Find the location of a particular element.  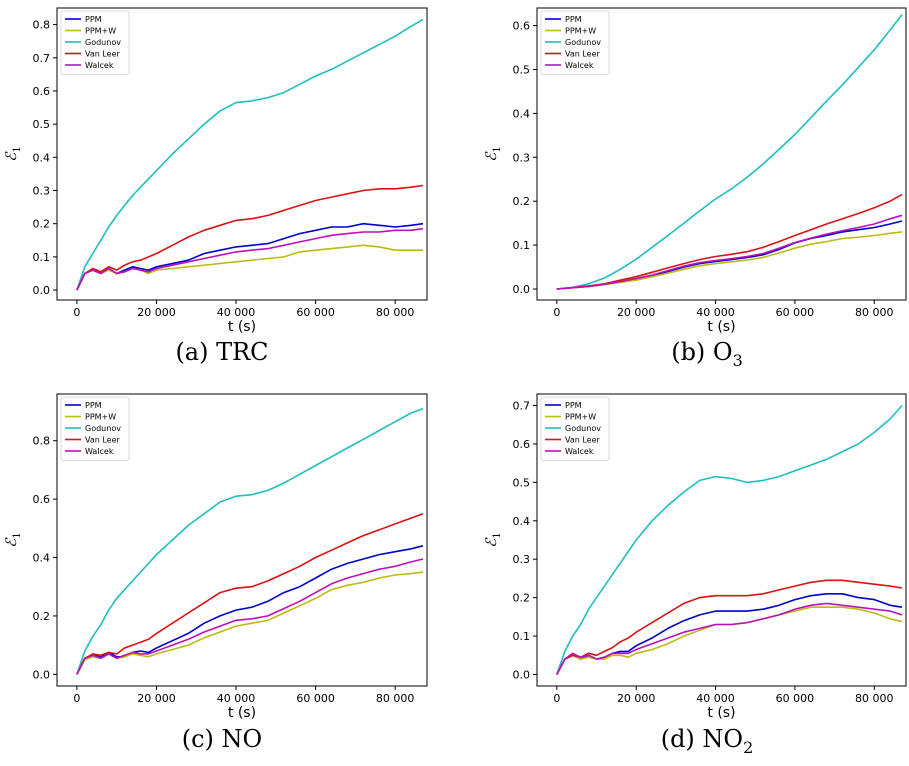

series-line-ppm is located at coordinates (250, 610).